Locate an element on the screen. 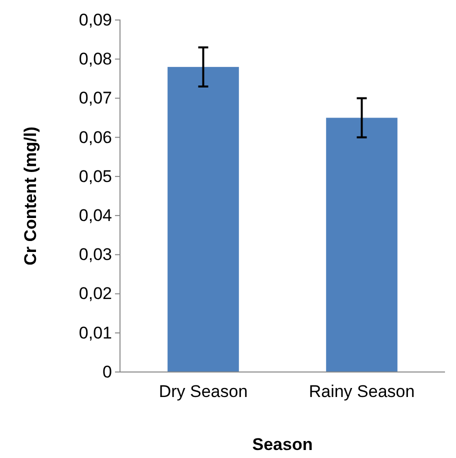 The image size is (456, 458). y-tick-label: 0,08 is located at coordinates (95, 59).